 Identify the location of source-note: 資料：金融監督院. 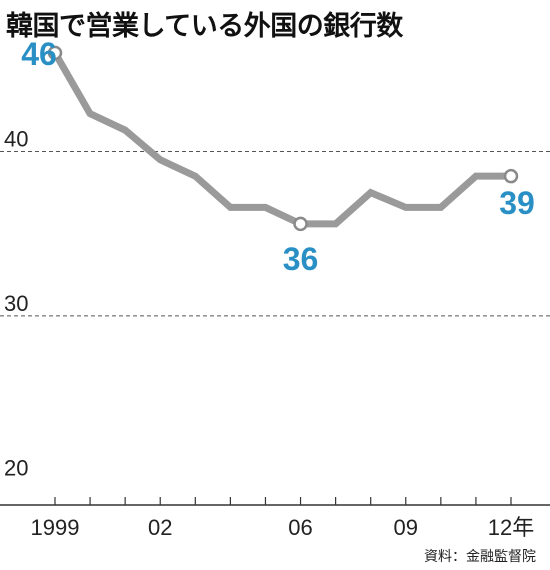
(480, 557).